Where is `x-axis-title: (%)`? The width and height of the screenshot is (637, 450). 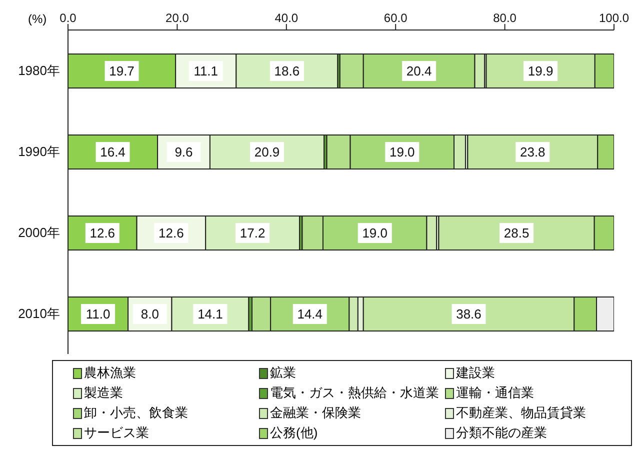 x-axis-title: (%) is located at coordinates (37, 19).